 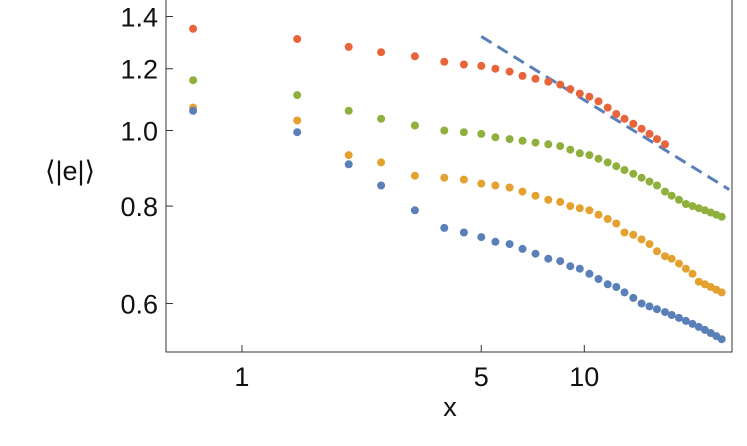 What do you see at coordinates (139, 305) in the screenshot?
I see `y-tick-label: 0.6` at bounding box center [139, 305].